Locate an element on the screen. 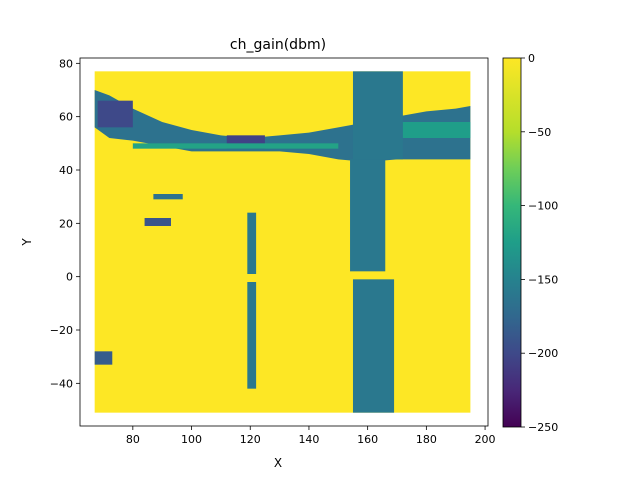  heatmap-region-dark-cluster-left is located at coordinates (115, 114).